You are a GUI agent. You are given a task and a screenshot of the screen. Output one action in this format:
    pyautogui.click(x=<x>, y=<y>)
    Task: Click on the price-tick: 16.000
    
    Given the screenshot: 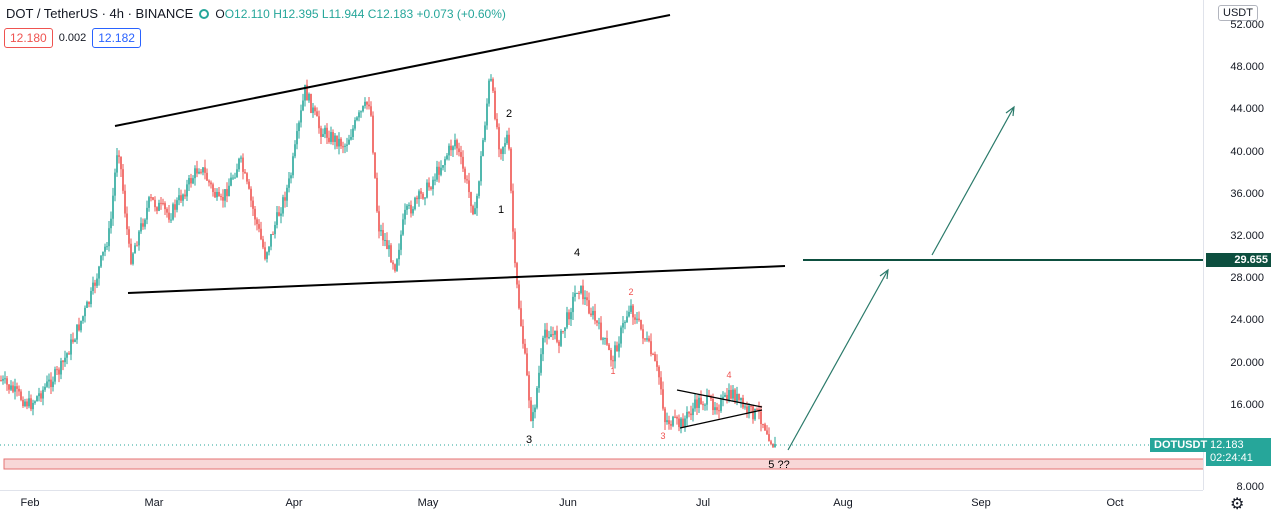 What is the action you would take?
    pyautogui.click(x=1247, y=405)
    